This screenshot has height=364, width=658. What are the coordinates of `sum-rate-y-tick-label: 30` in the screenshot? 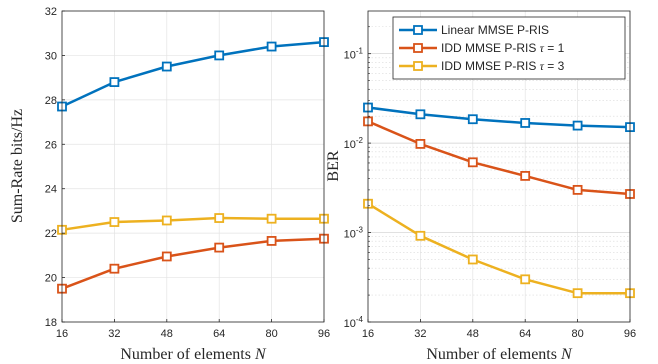 It's located at (51, 56).